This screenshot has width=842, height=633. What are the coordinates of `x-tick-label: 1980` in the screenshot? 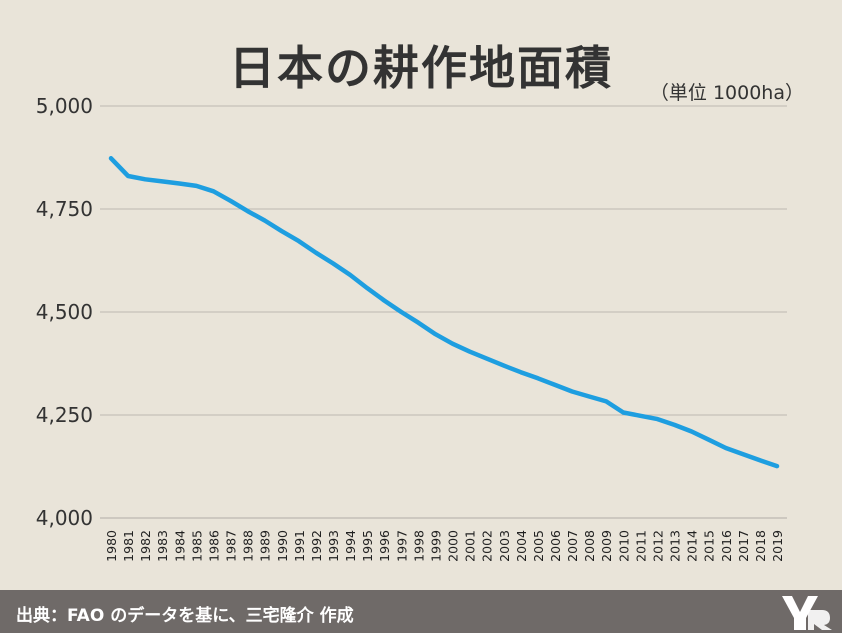 It's located at (111, 546).